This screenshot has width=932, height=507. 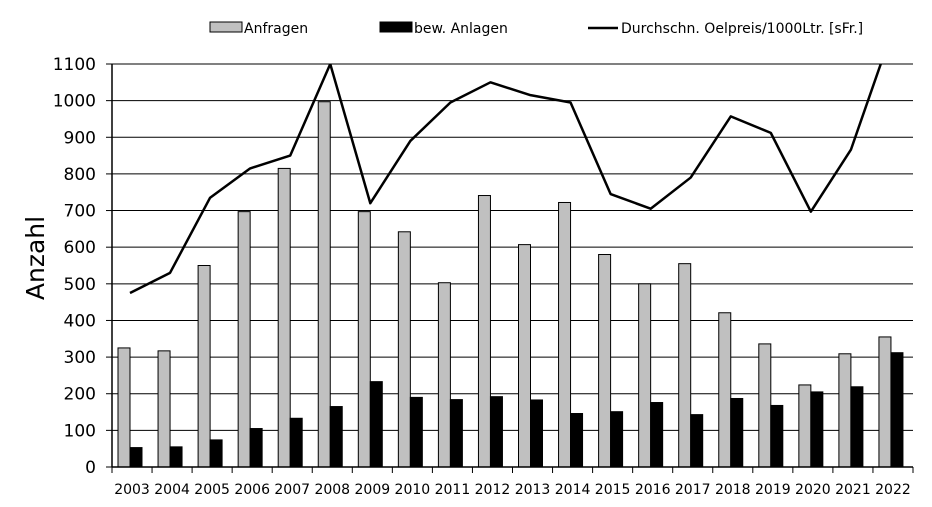 What do you see at coordinates (80, 431) in the screenshot?
I see `y-tick-label: 100` at bounding box center [80, 431].